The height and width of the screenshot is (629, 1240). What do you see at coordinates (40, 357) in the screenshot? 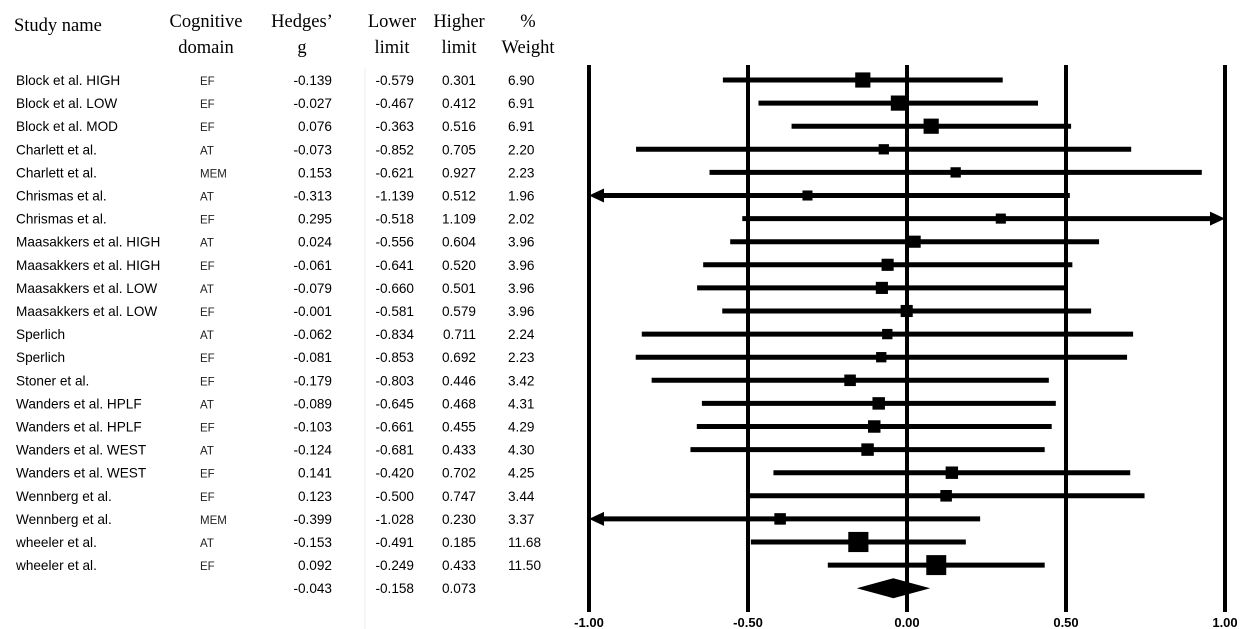
I see `study-name-cell: Sperlich` at bounding box center [40, 357].